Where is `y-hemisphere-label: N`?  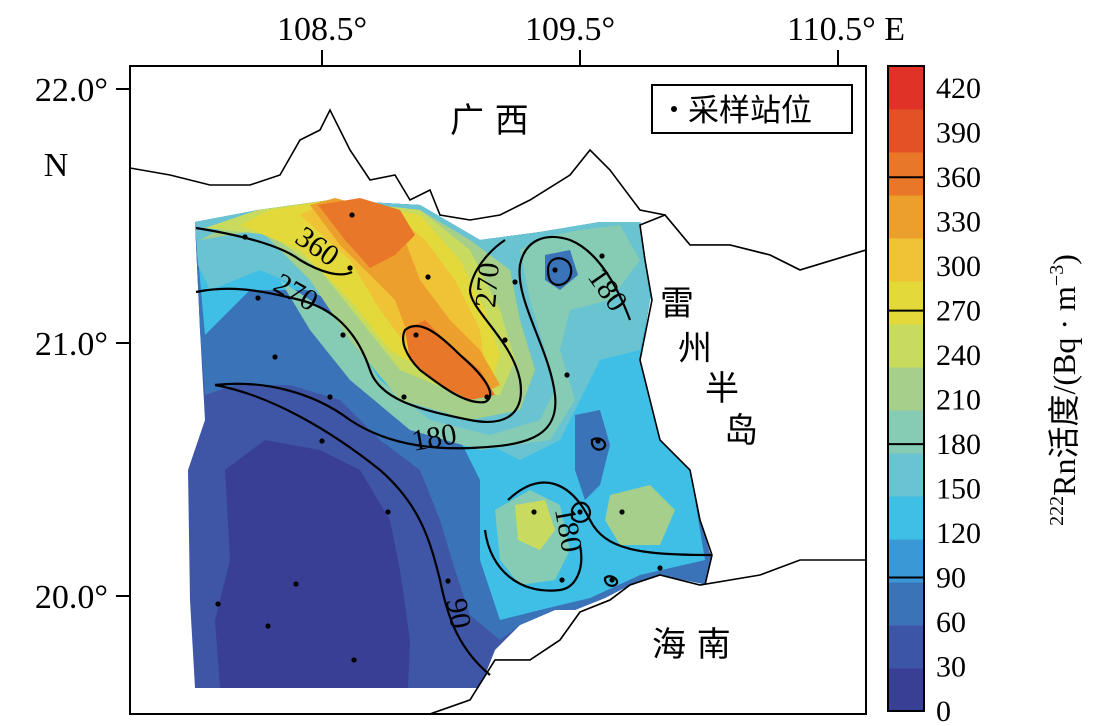 y-hemisphere-label: N is located at coordinates (56, 165).